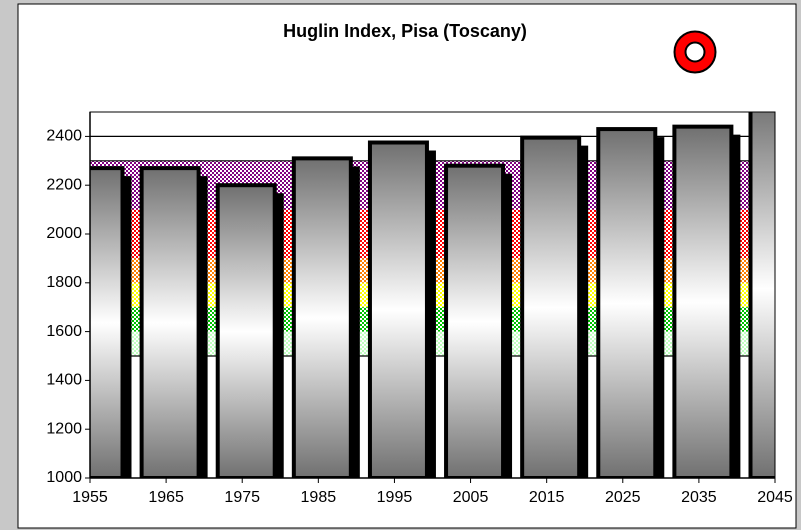 This screenshot has height=530, width=801. I want to click on y-tick-label: 1400, so click(64, 380).